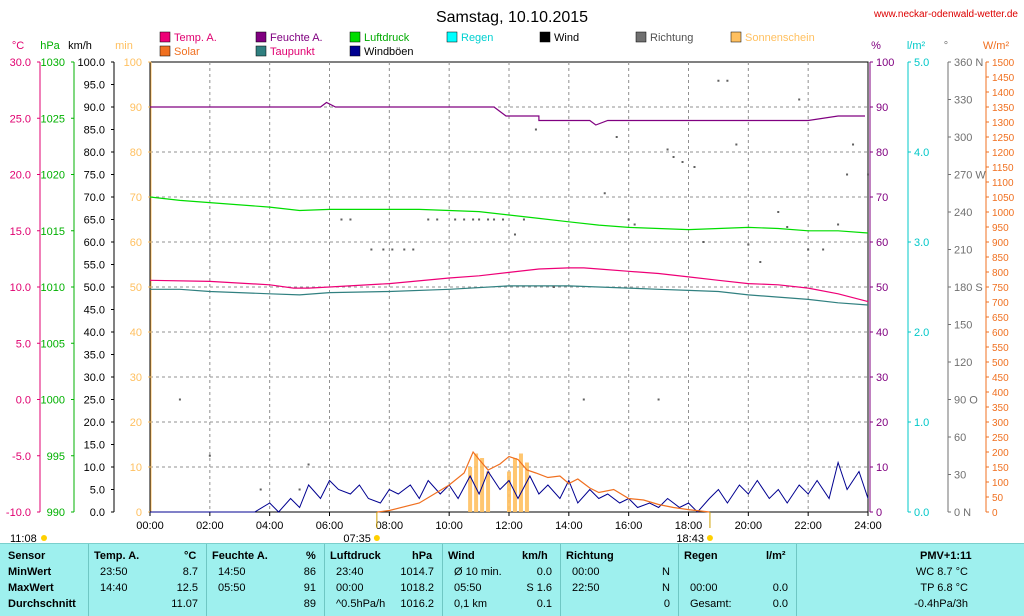 Image resolution: width=1024 pixels, height=616 pixels. I want to click on cell-temp-val: 8.7, so click(190, 572).